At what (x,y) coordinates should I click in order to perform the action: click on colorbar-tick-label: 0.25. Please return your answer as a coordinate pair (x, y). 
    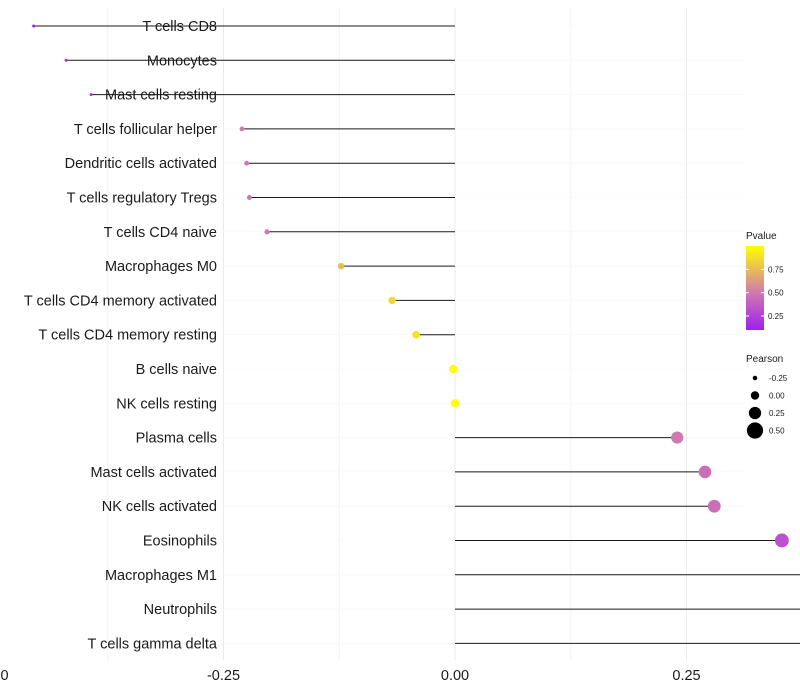
    Looking at the image, I should click on (776, 316).